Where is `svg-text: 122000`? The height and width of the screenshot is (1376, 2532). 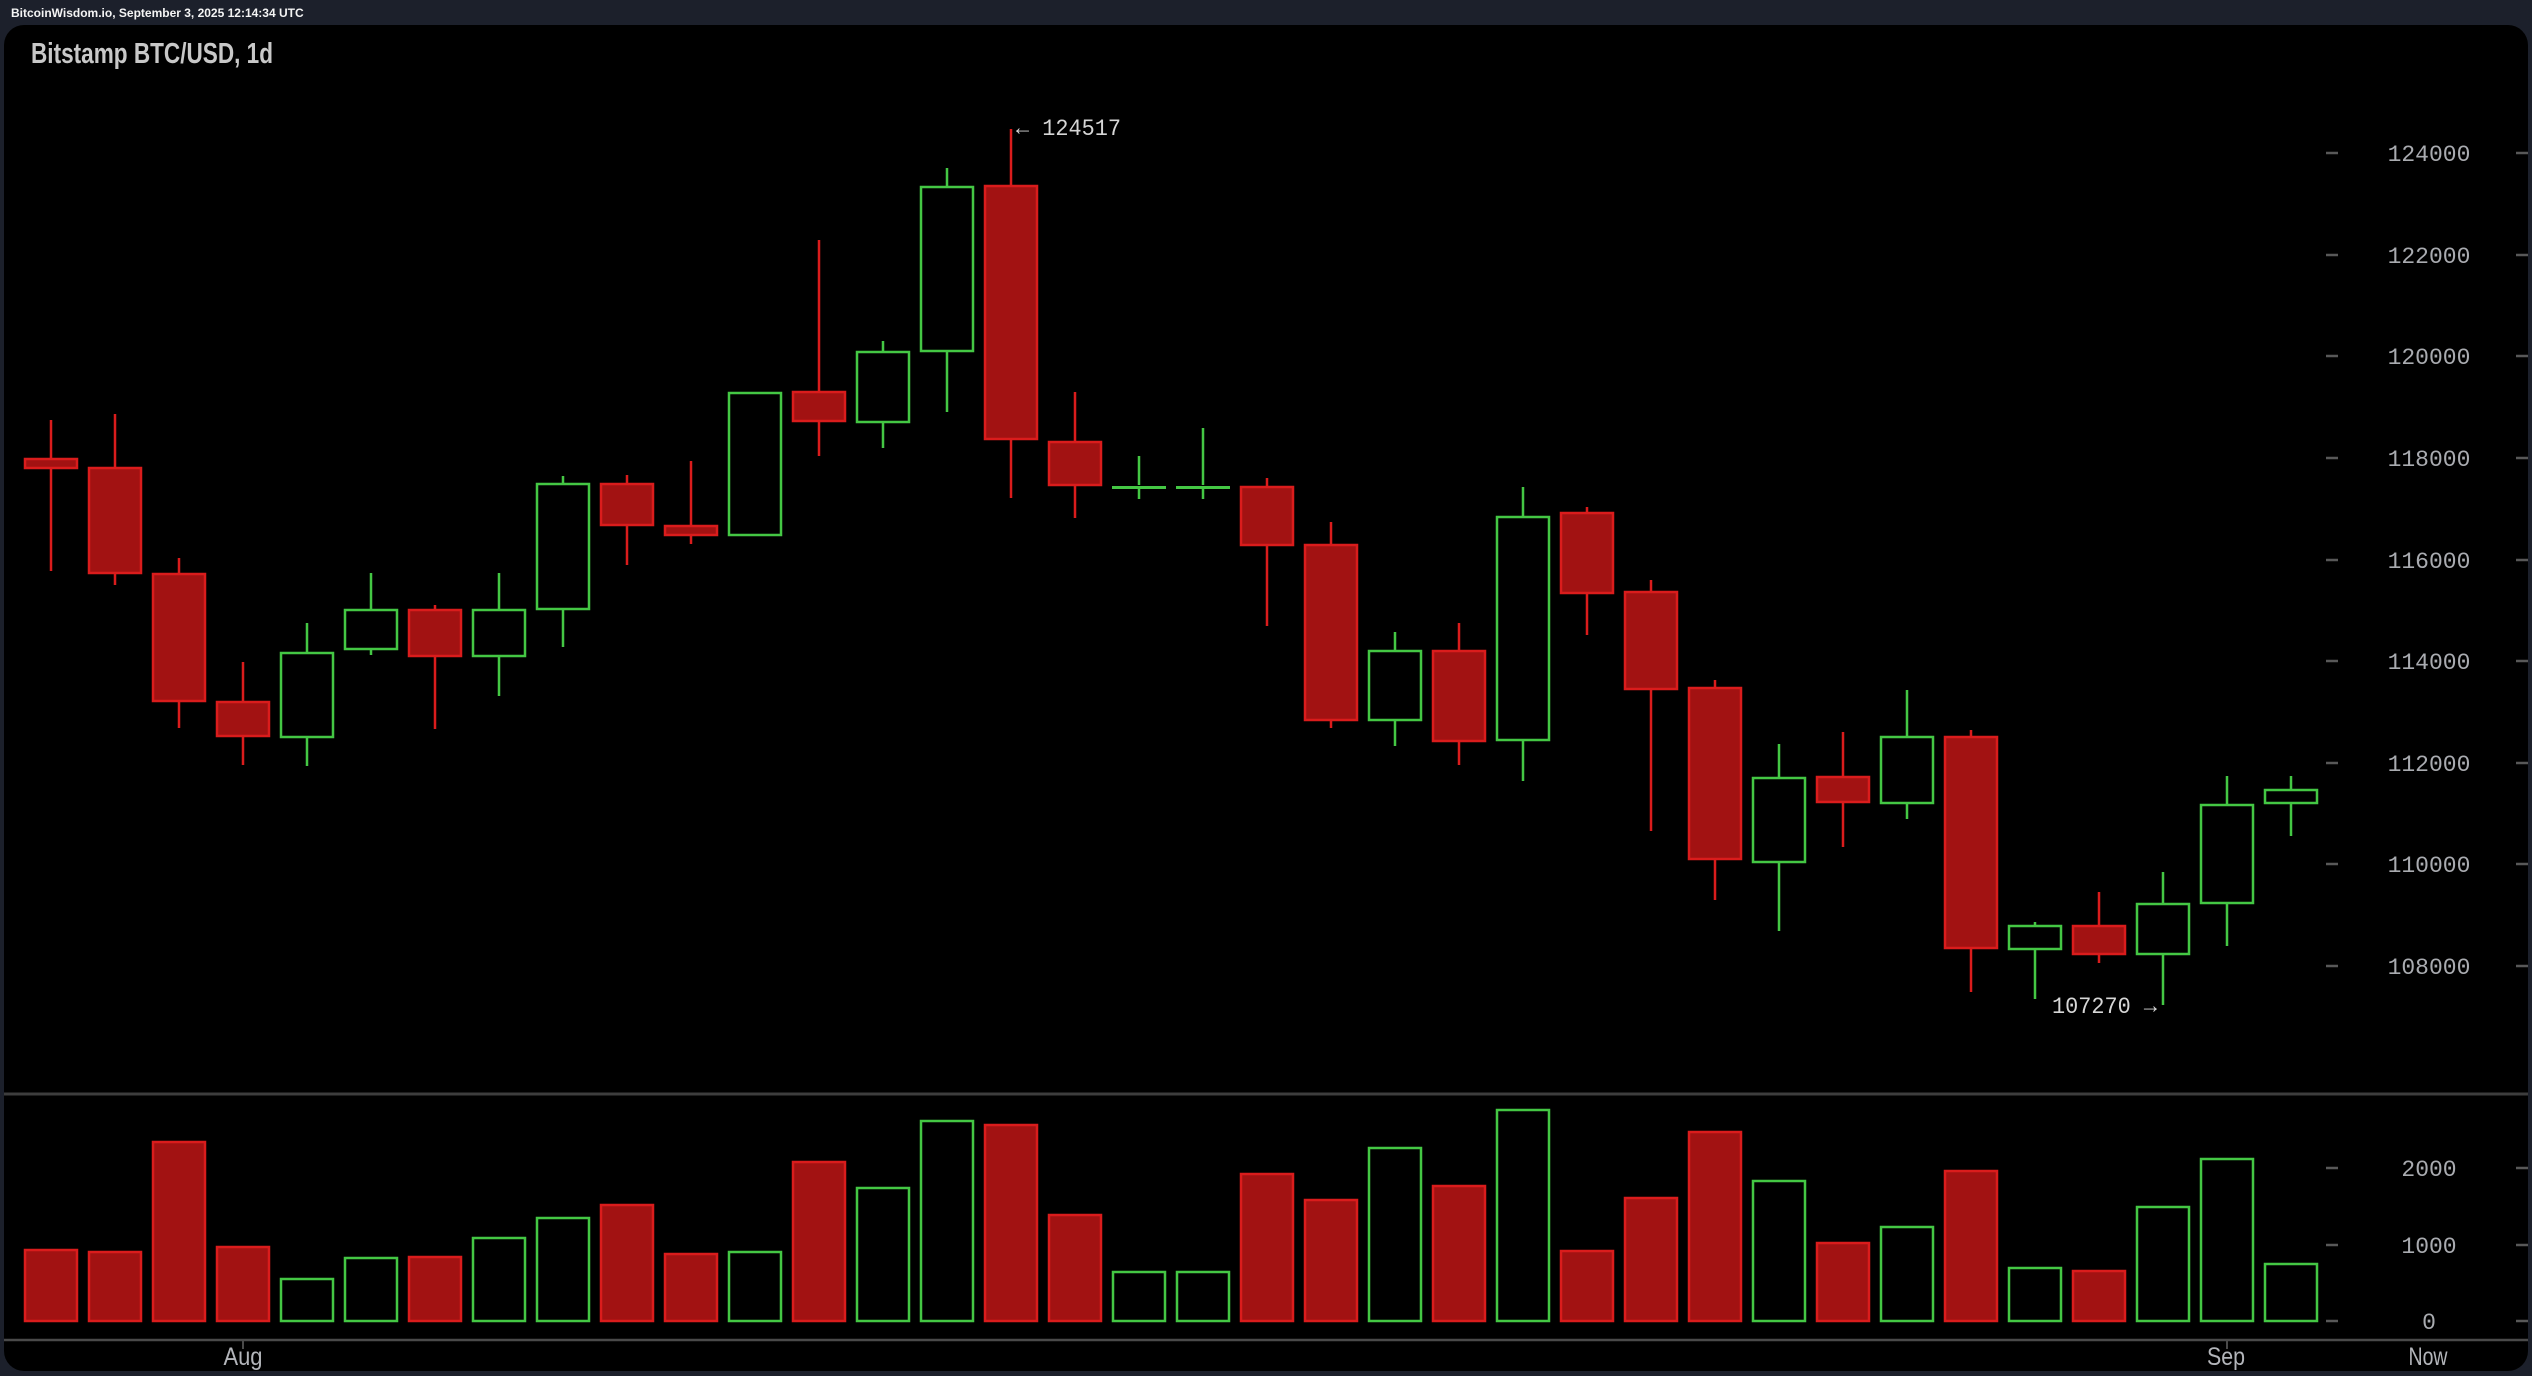
svg-text: 122000 is located at coordinates (2429, 257).